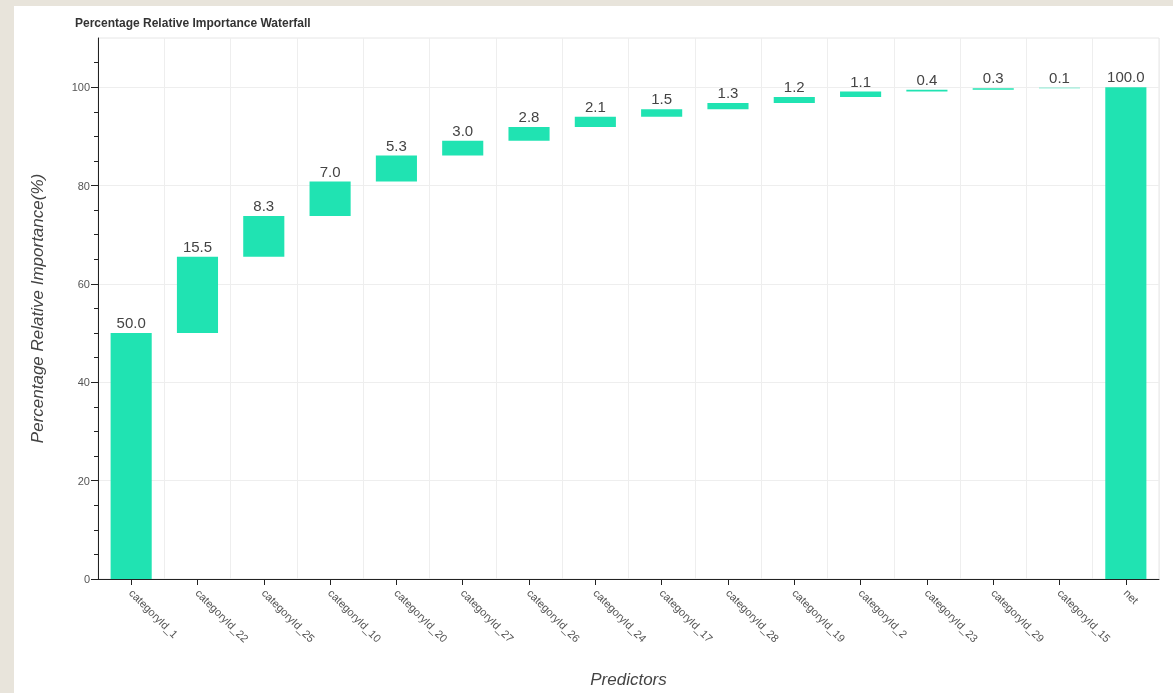 The image size is (1173, 693). What do you see at coordinates (83, 185) in the screenshot?
I see `y-tick-label: 80` at bounding box center [83, 185].